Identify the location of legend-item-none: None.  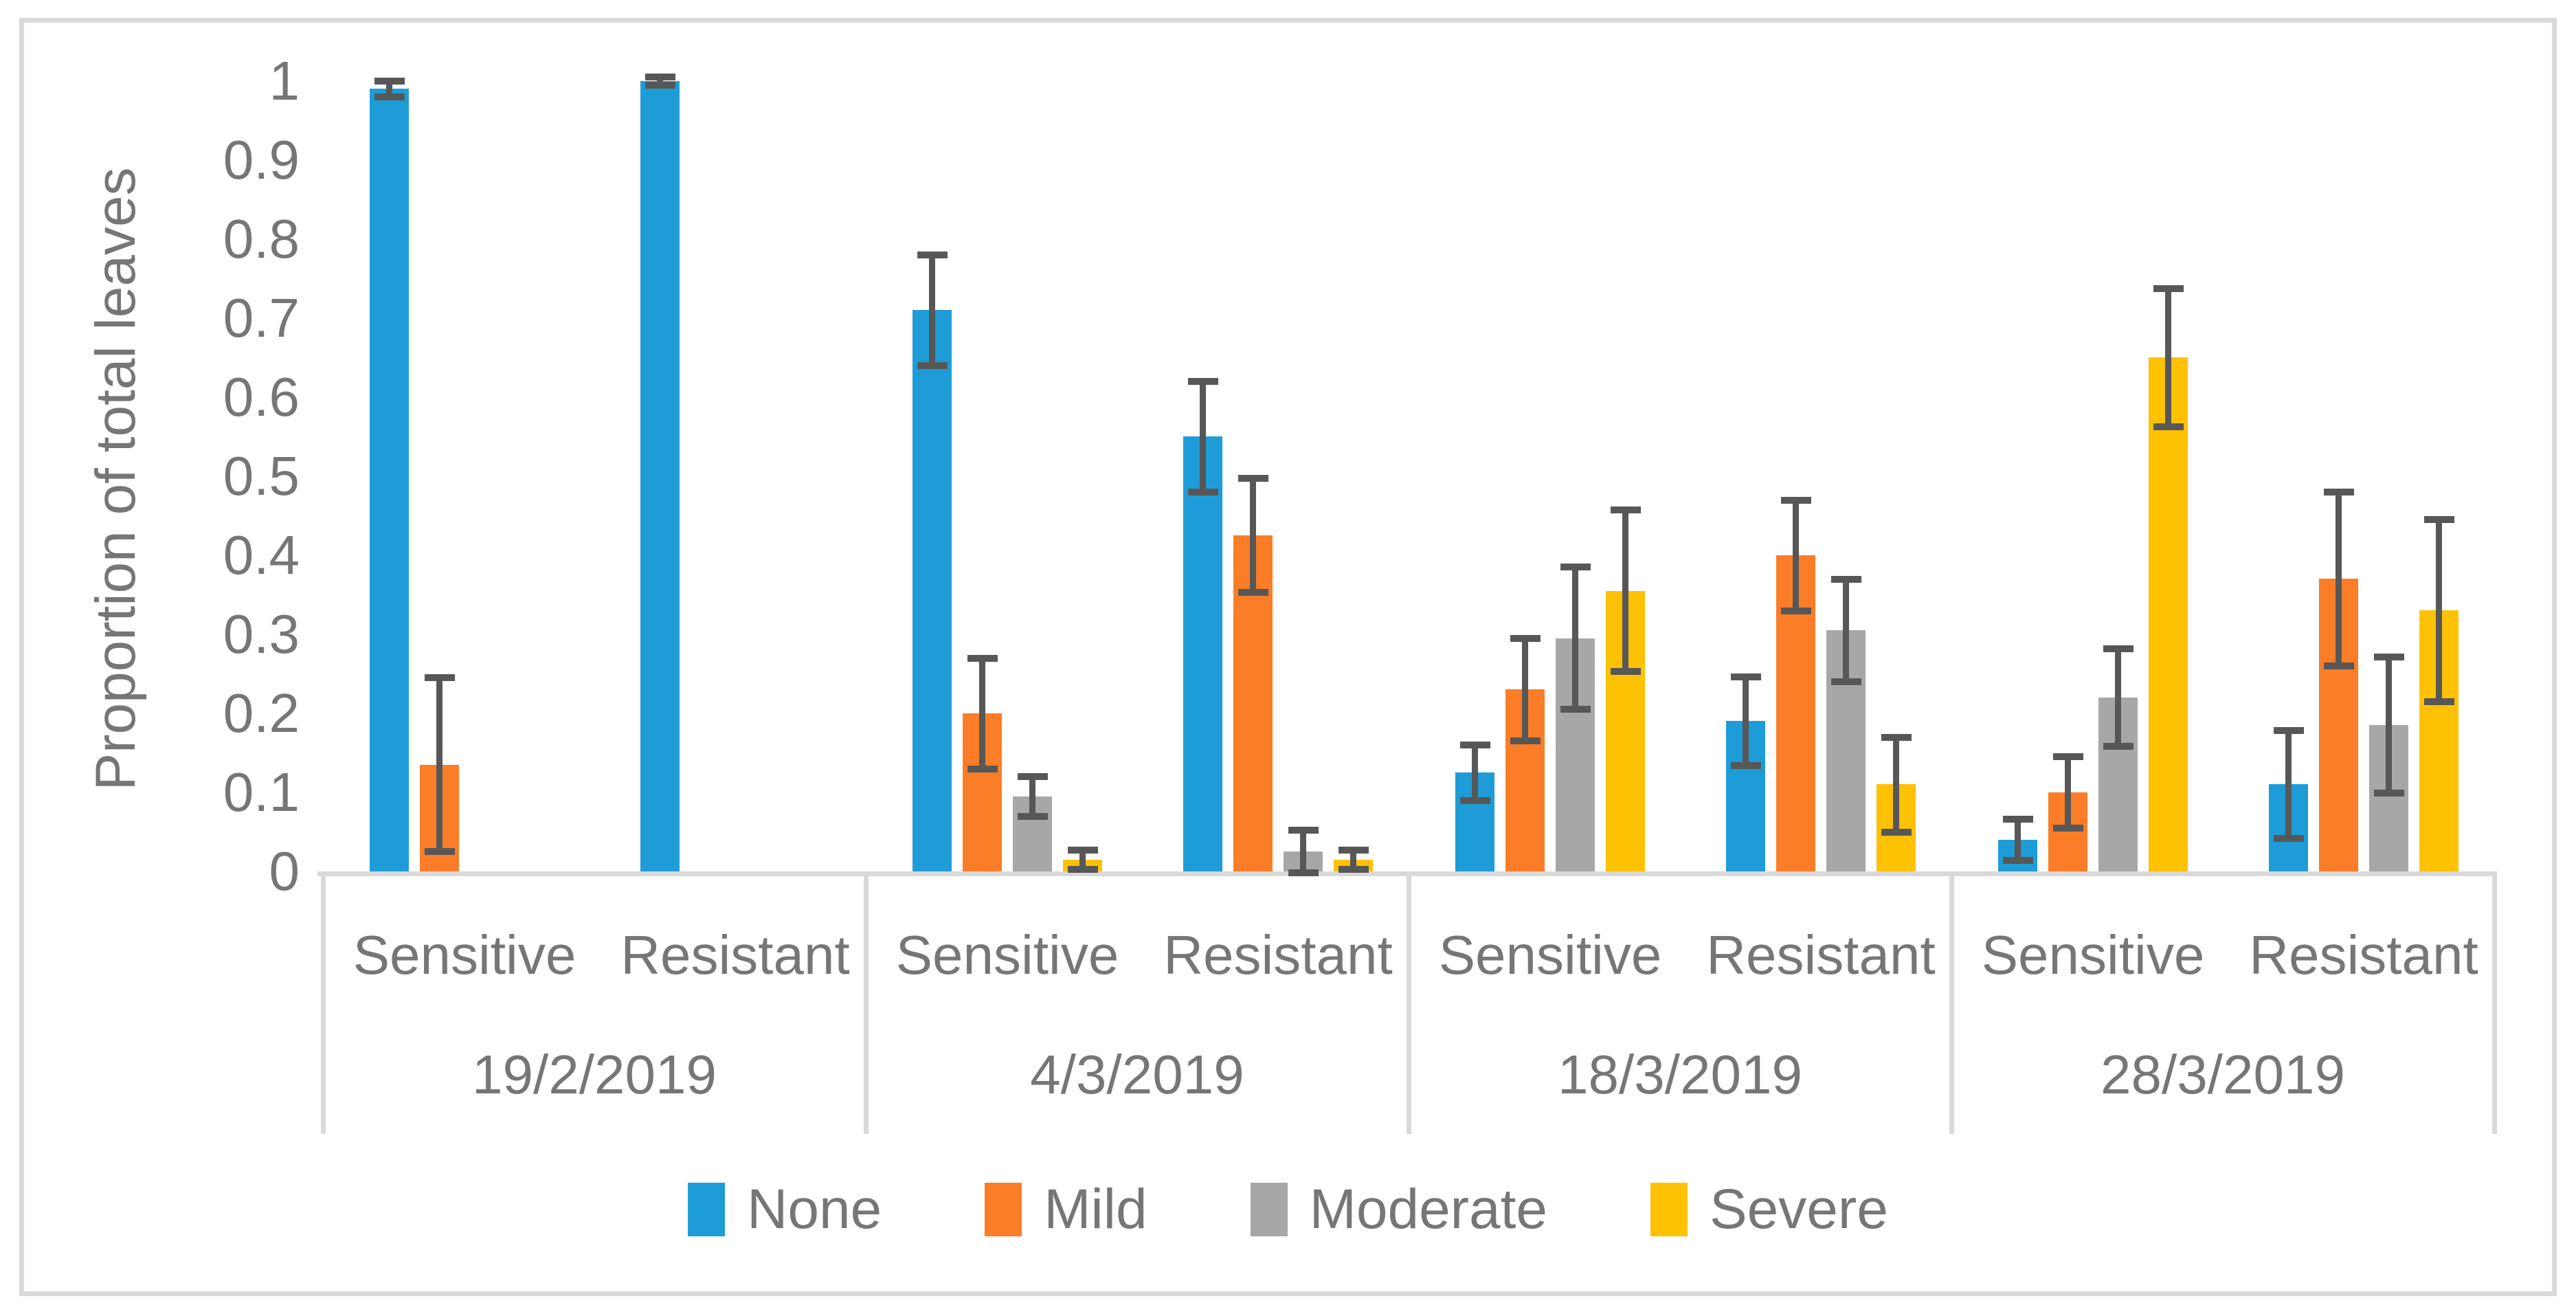
(785, 1209).